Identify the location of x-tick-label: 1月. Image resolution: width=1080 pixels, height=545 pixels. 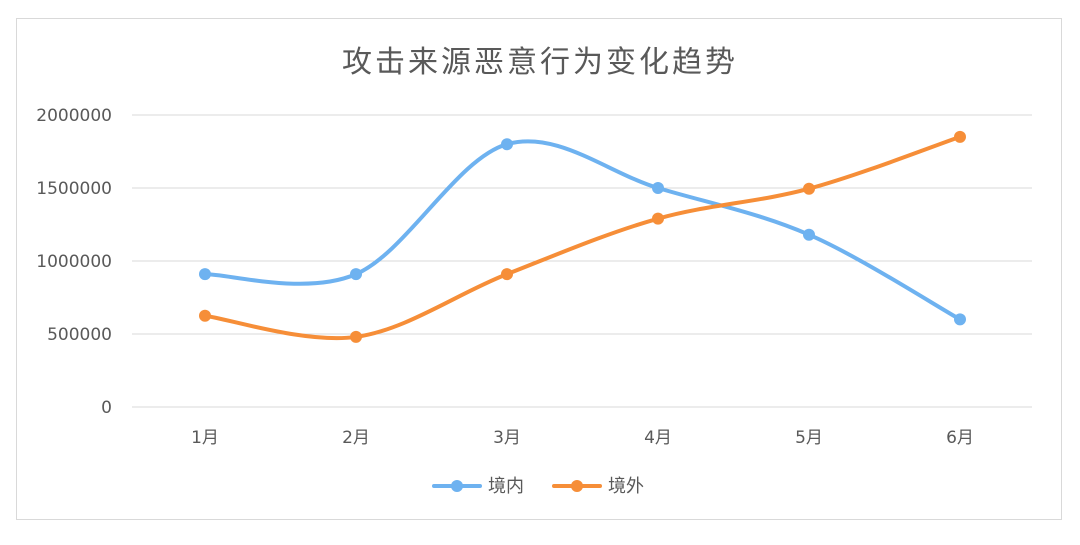
(205, 438).